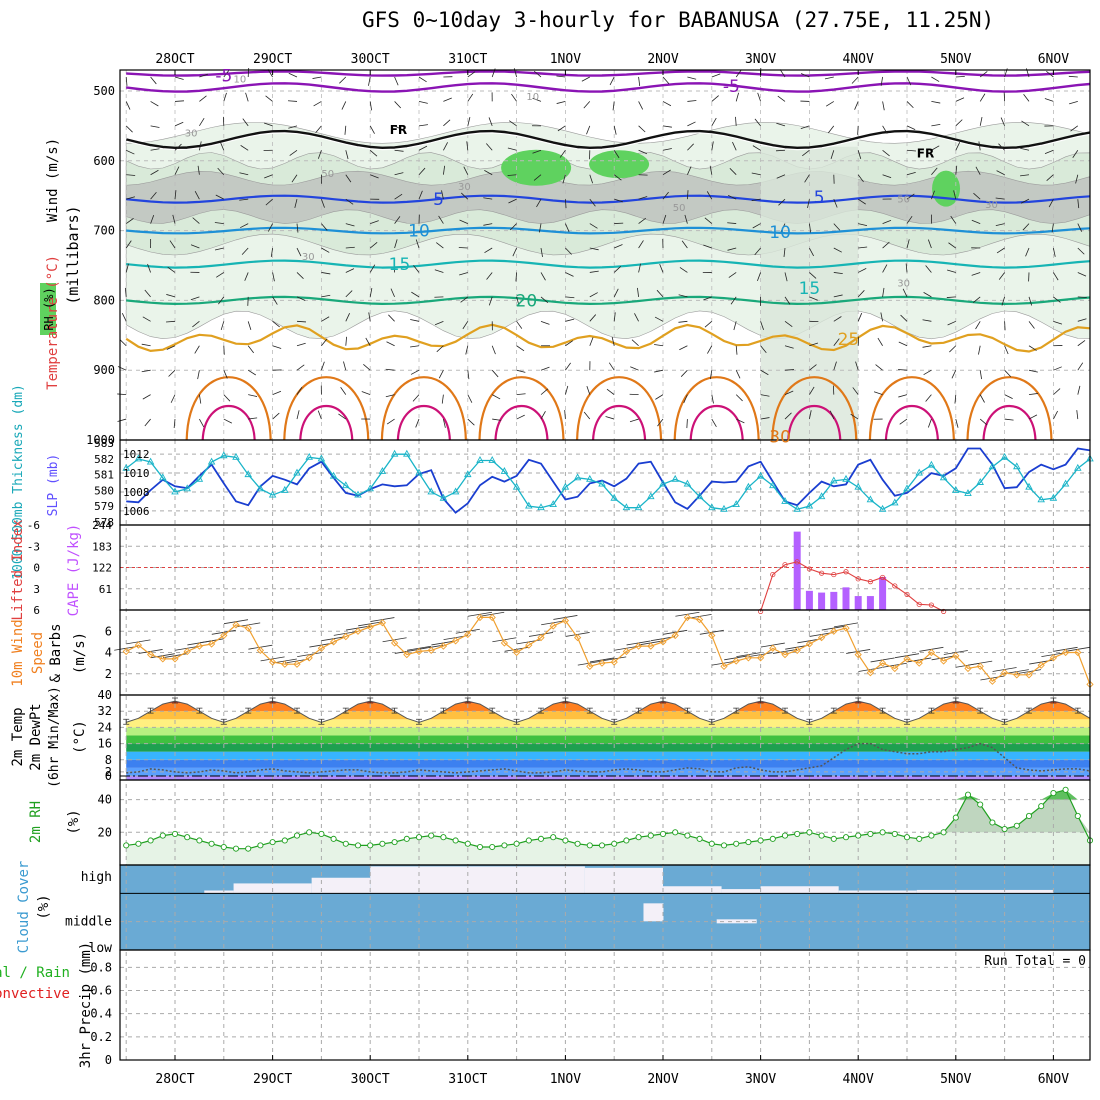 The height and width of the screenshot is (1100, 1100). What do you see at coordinates (36, 589) in the screenshot?
I see `li-tick-label: 3` at bounding box center [36, 589].